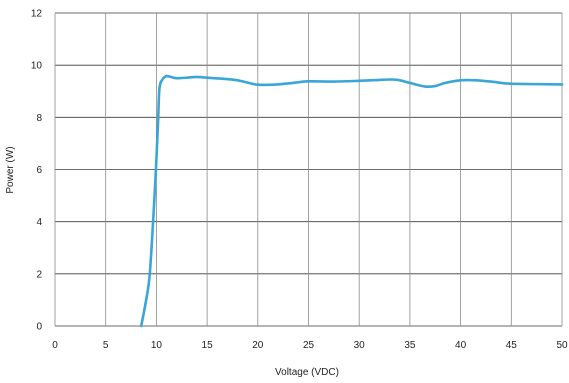 The width and height of the screenshot is (569, 383). What do you see at coordinates (157, 345) in the screenshot?
I see `x-tick-label: 10` at bounding box center [157, 345].